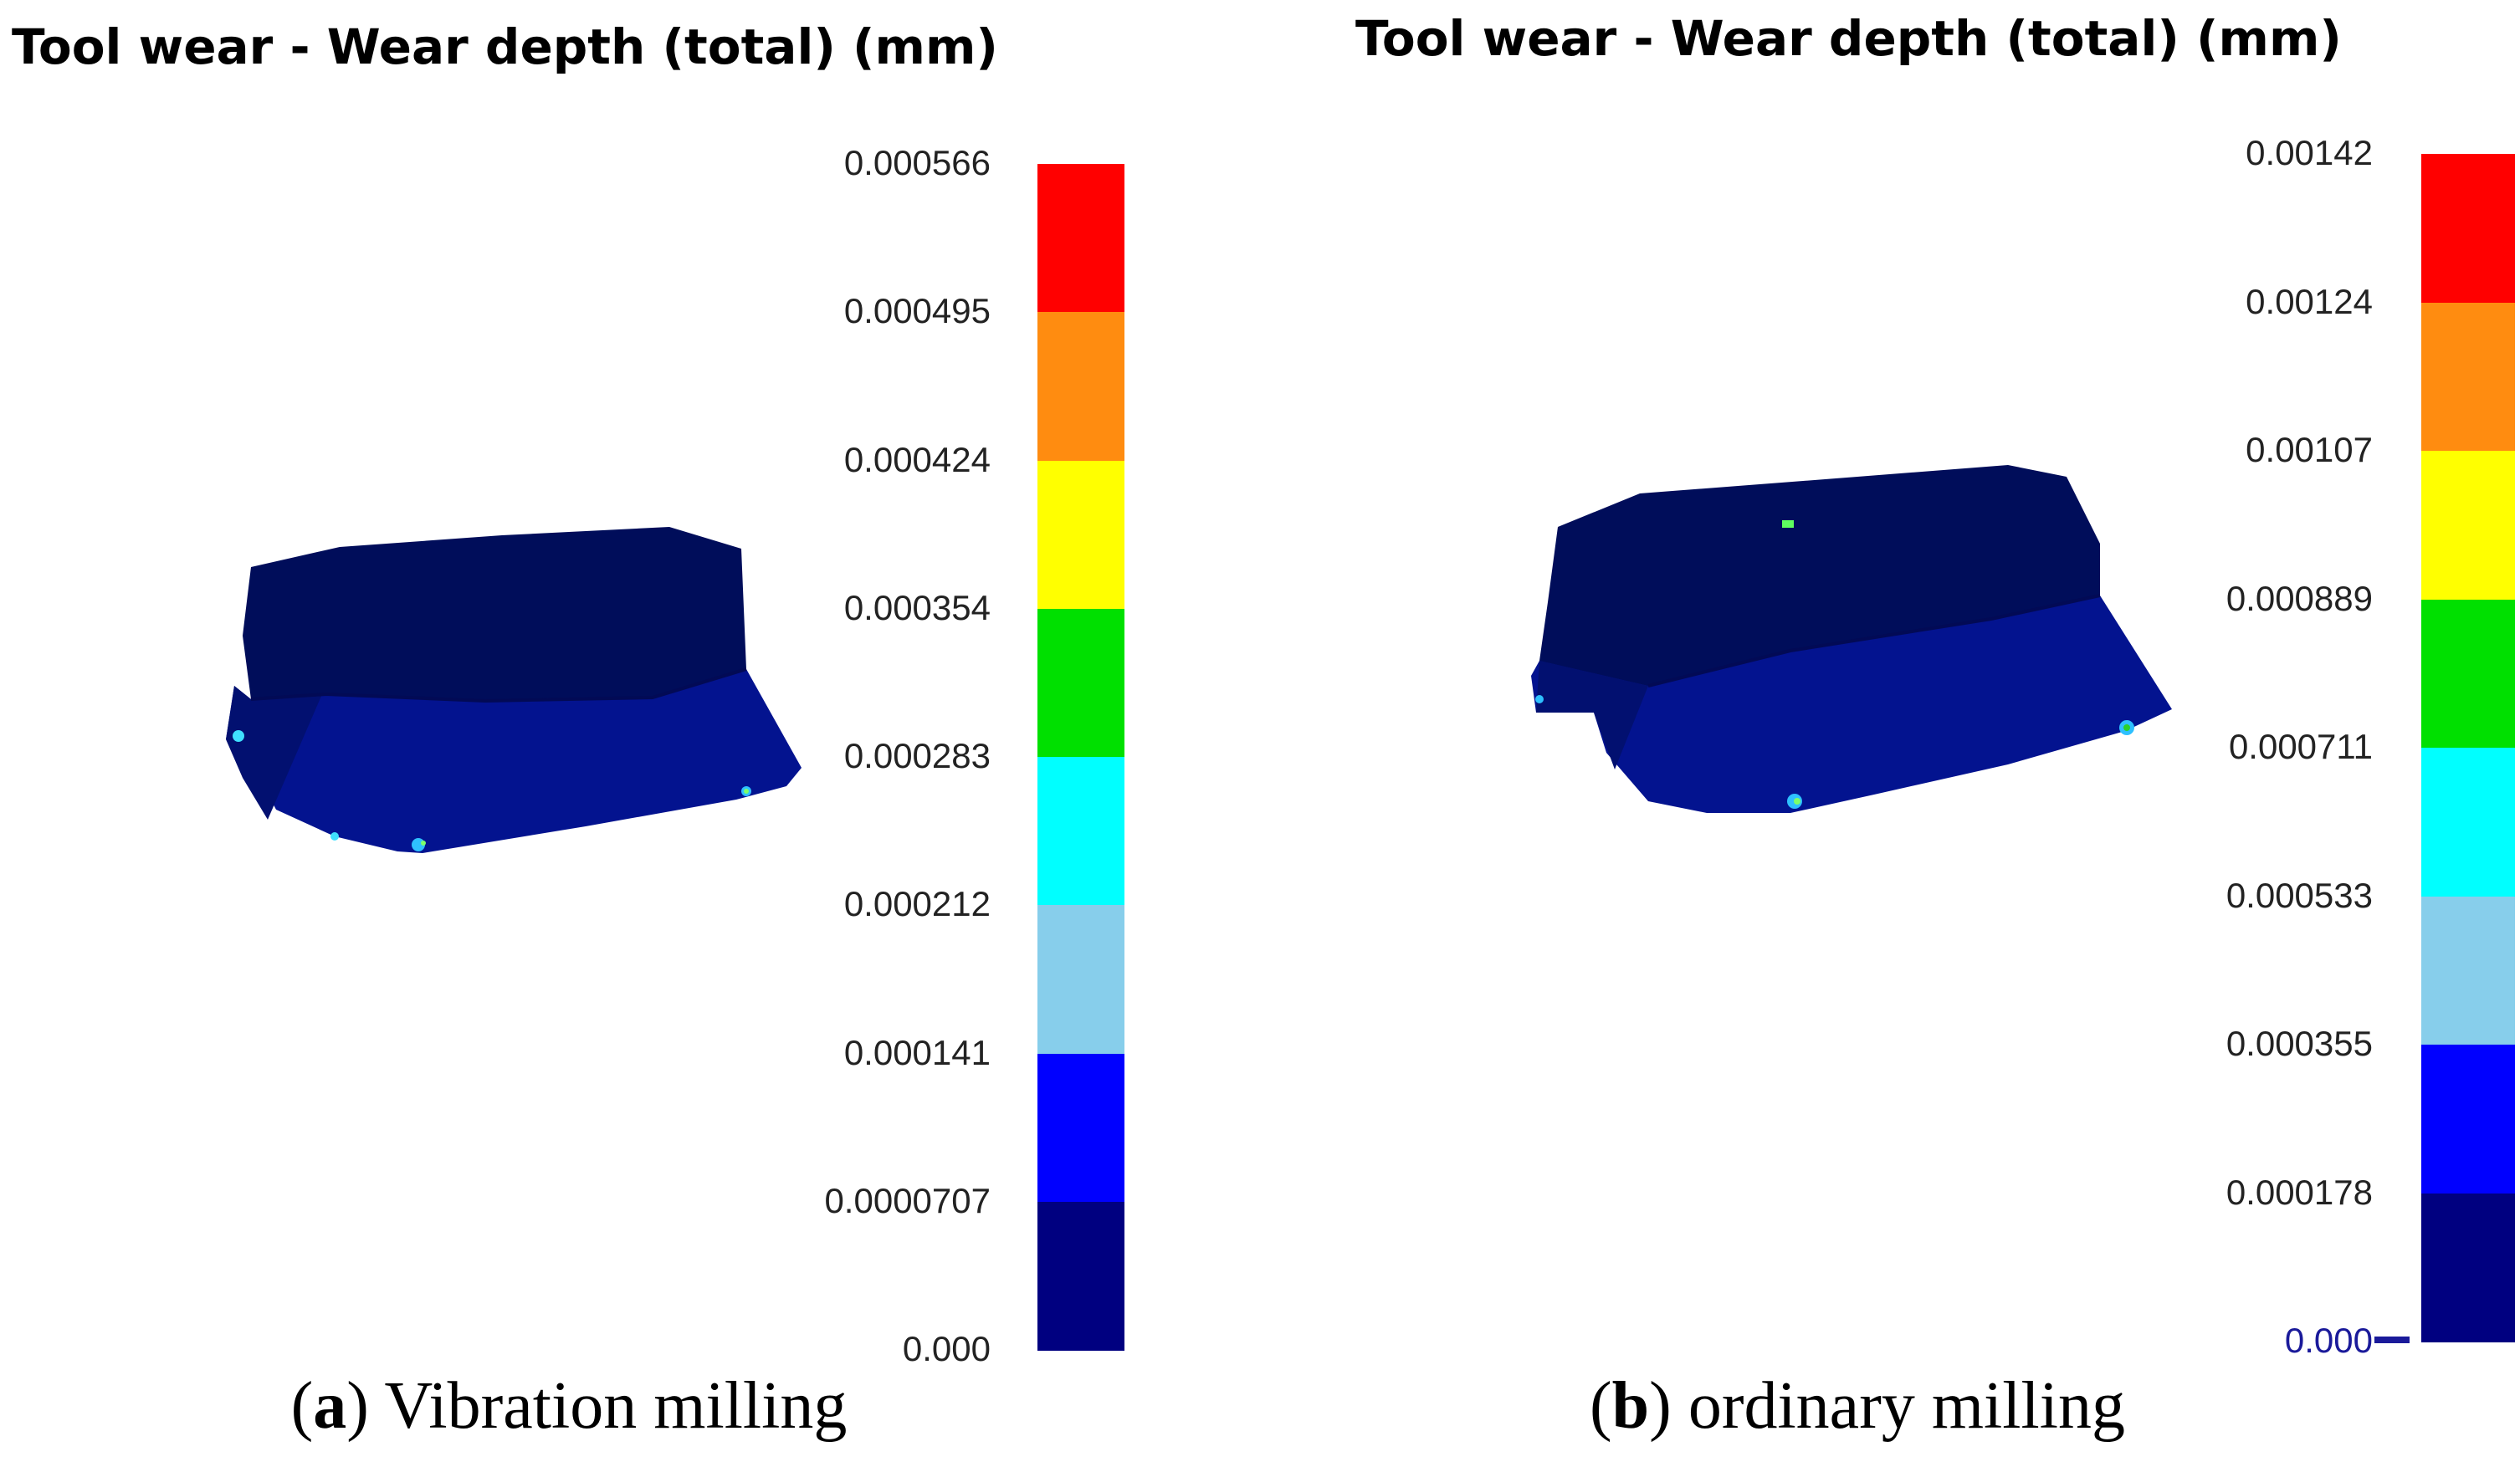  What do you see at coordinates (917, 162) in the screenshot?
I see `colorbar-tick-label: 0.000566` at bounding box center [917, 162].